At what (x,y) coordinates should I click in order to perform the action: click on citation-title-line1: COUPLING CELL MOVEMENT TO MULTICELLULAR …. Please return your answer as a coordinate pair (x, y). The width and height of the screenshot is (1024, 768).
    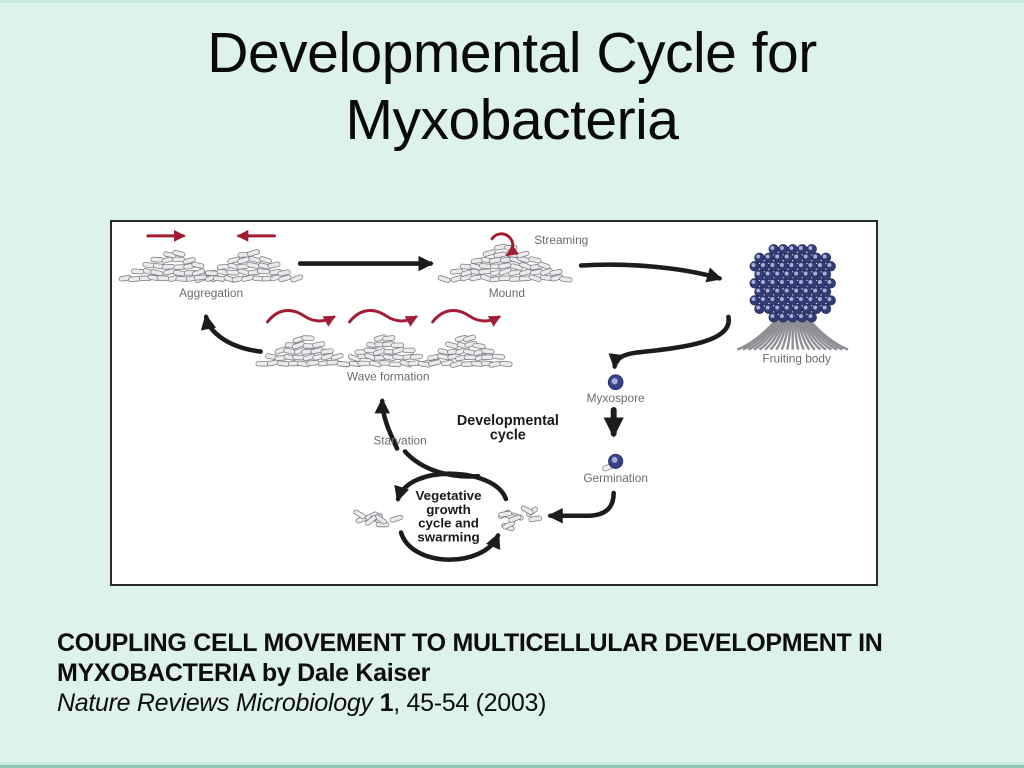
    Looking at the image, I should click on (470, 643).